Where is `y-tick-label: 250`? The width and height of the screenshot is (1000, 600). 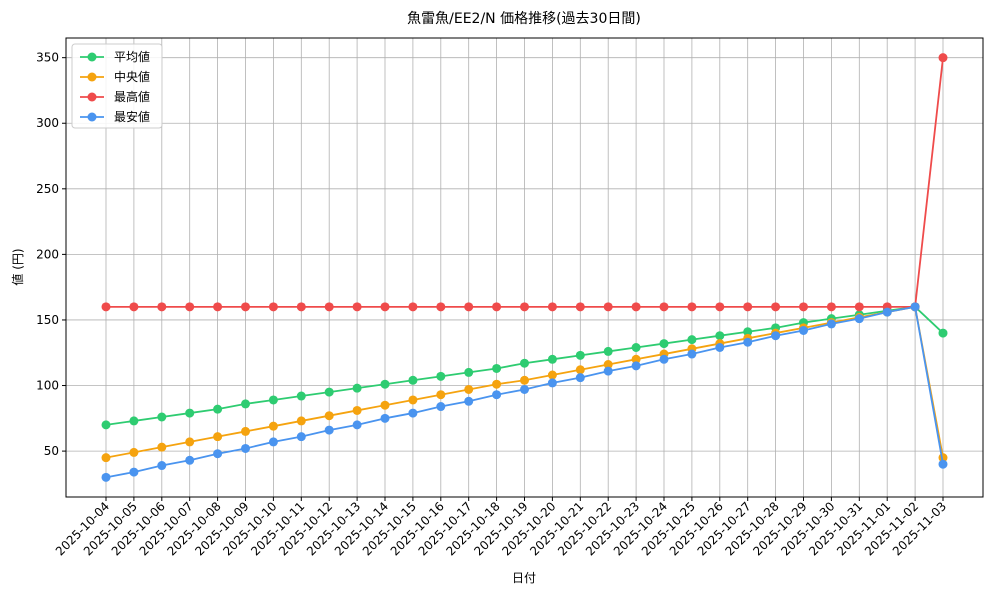
y-tick-label: 250 is located at coordinates (47, 189).